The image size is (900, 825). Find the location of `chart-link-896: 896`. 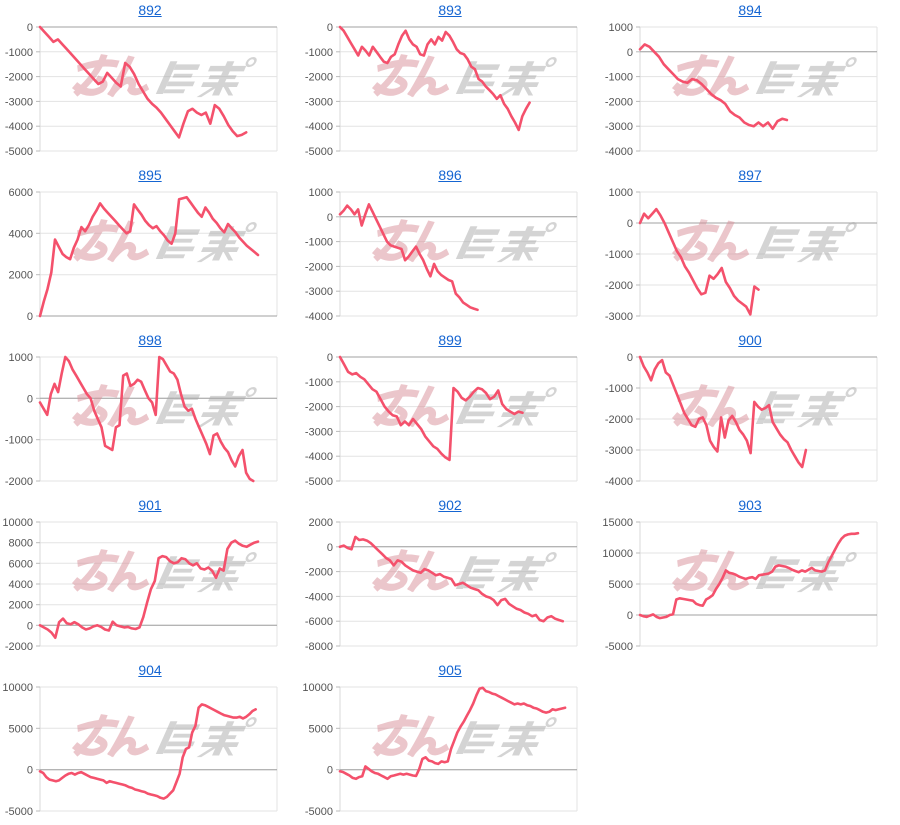

chart-link-896: 896 is located at coordinates (450, 175).